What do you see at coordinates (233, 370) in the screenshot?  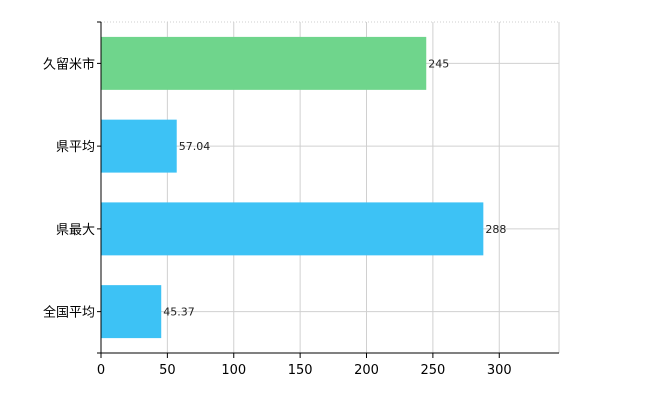 I see `x-tick-label: 100` at bounding box center [233, 370].